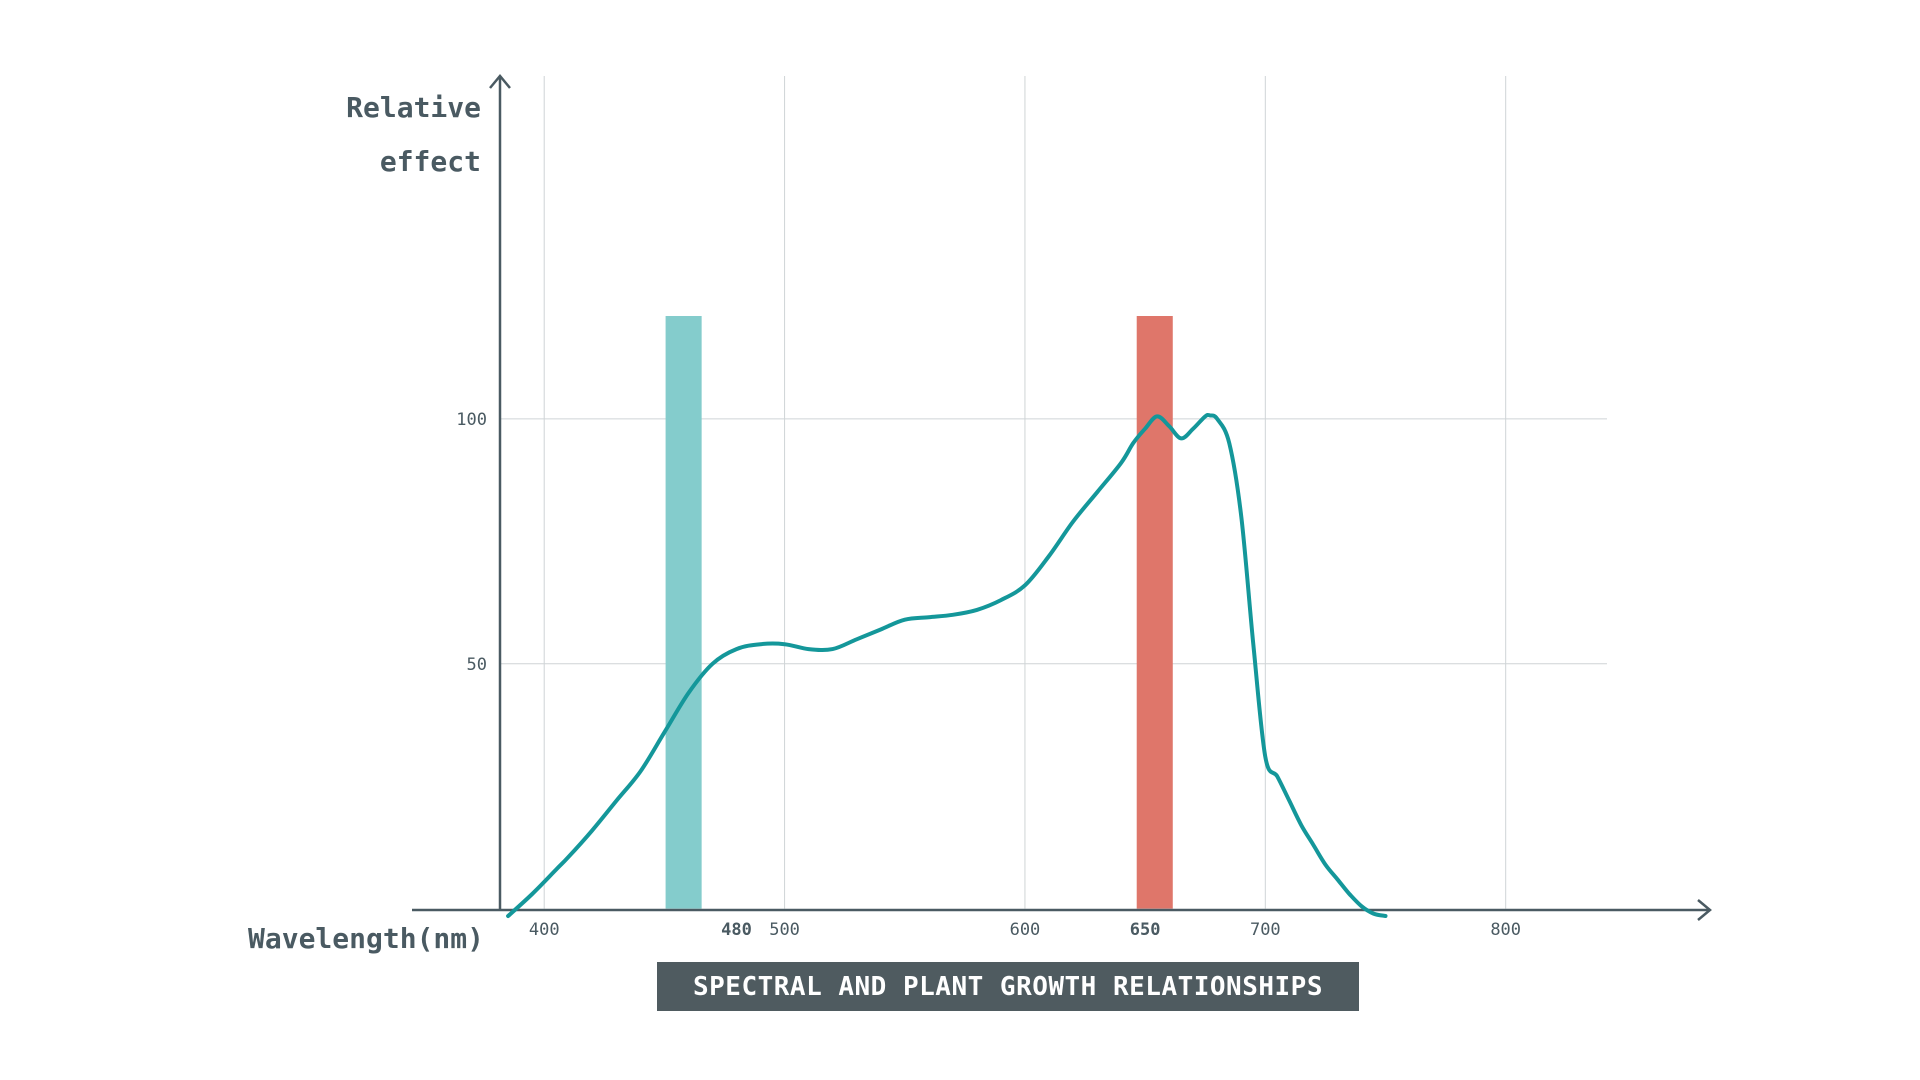  What do you see at coordinates (500, 81) in the screenshot?
I see `y-axis-arrow-icon` at bounding box center [500, 81].